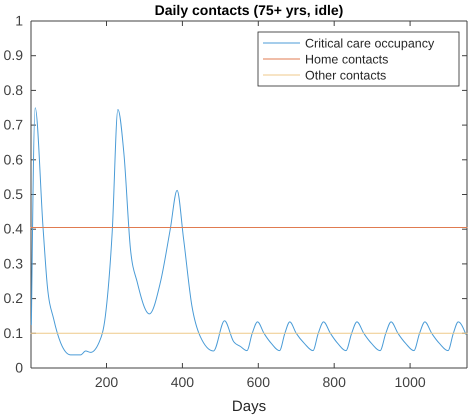  I want to click on x-tick-label: 200, so click(106, 382).